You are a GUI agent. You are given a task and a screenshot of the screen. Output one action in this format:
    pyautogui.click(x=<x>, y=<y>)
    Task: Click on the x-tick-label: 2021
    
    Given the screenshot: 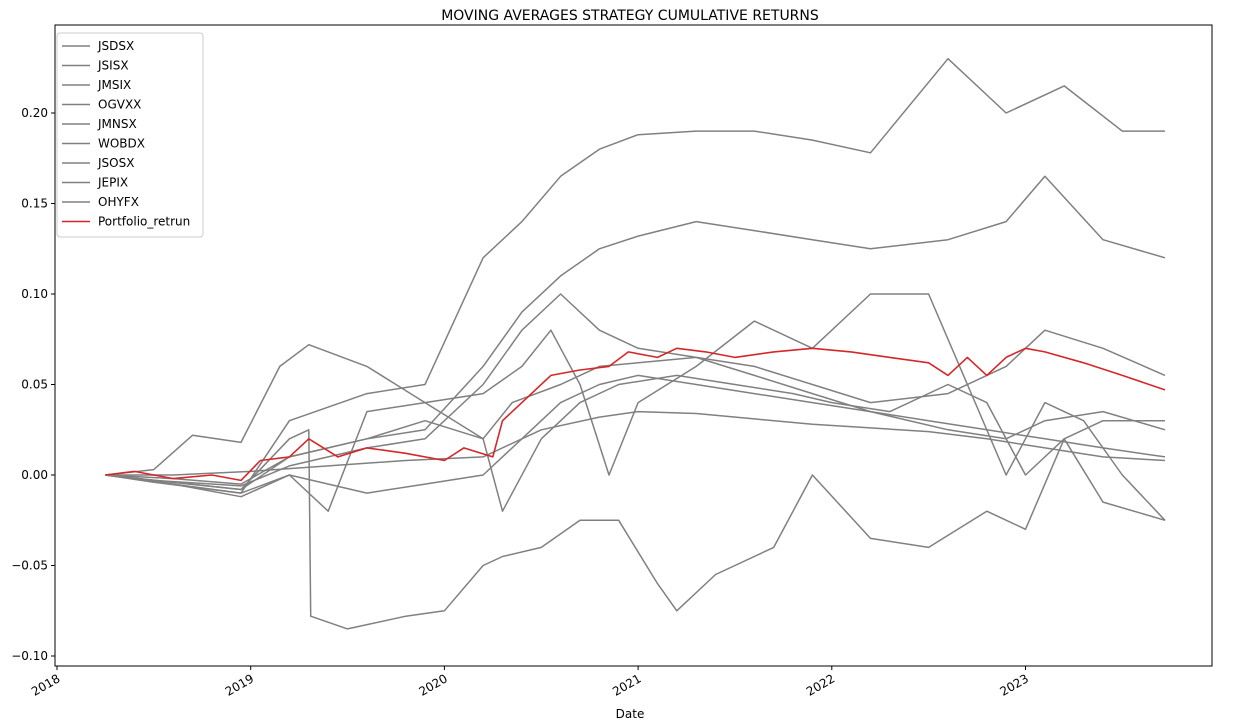 What is the action you would take?
    pyautogui.click(x=626, y=684)
    